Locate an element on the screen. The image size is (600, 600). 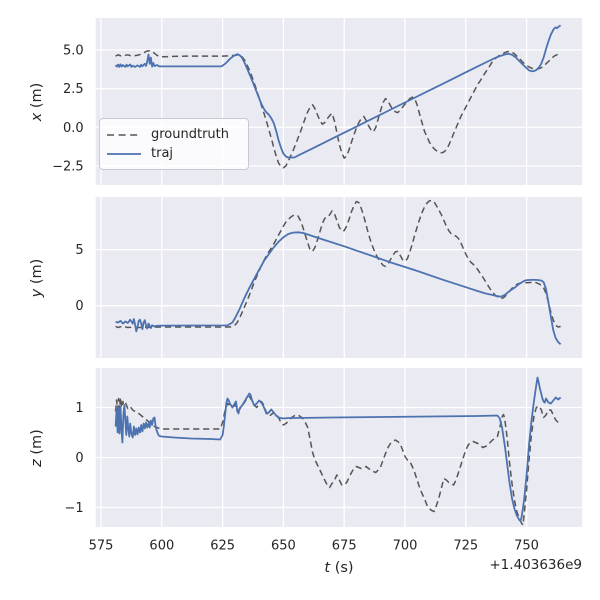
x-axis-label: t (s) is located at coordinates (339, 568).